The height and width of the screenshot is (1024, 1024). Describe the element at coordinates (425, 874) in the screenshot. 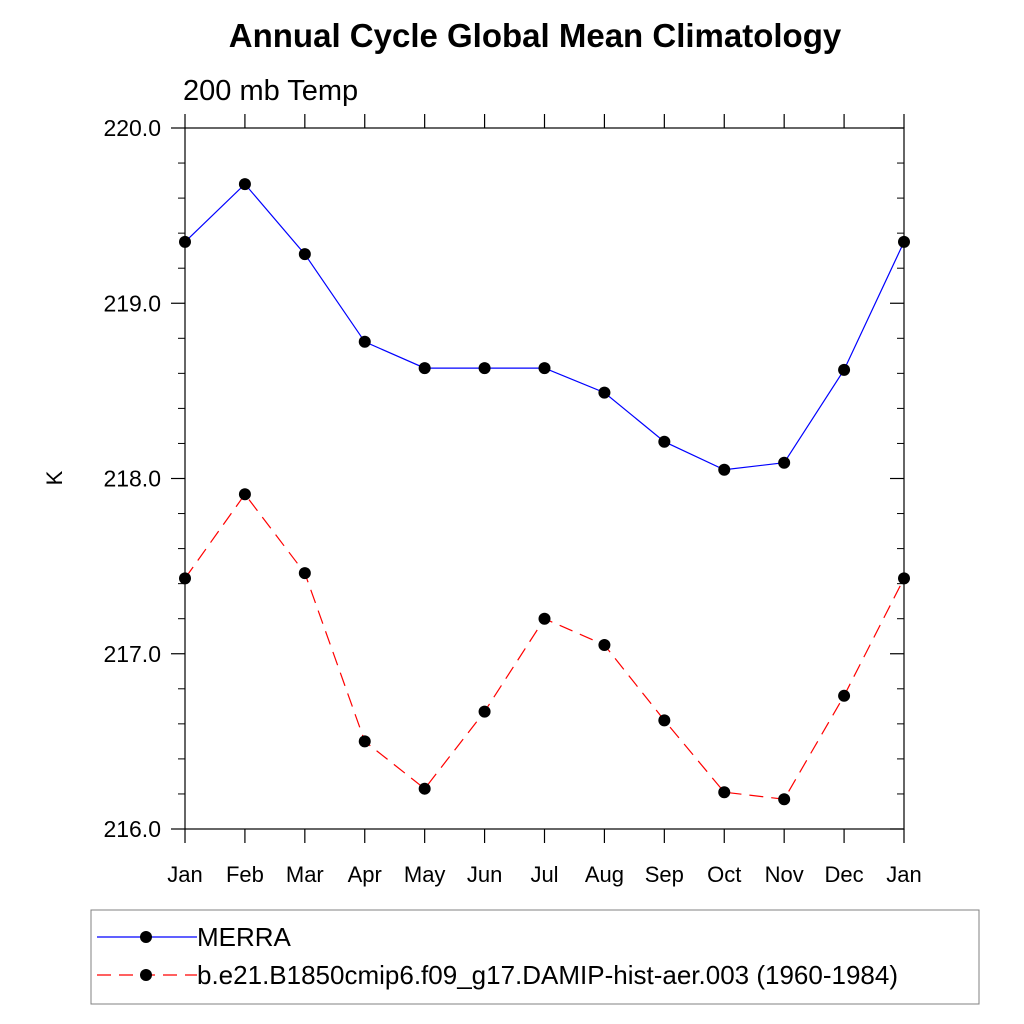

I see `x-tick-label: May` at that location.